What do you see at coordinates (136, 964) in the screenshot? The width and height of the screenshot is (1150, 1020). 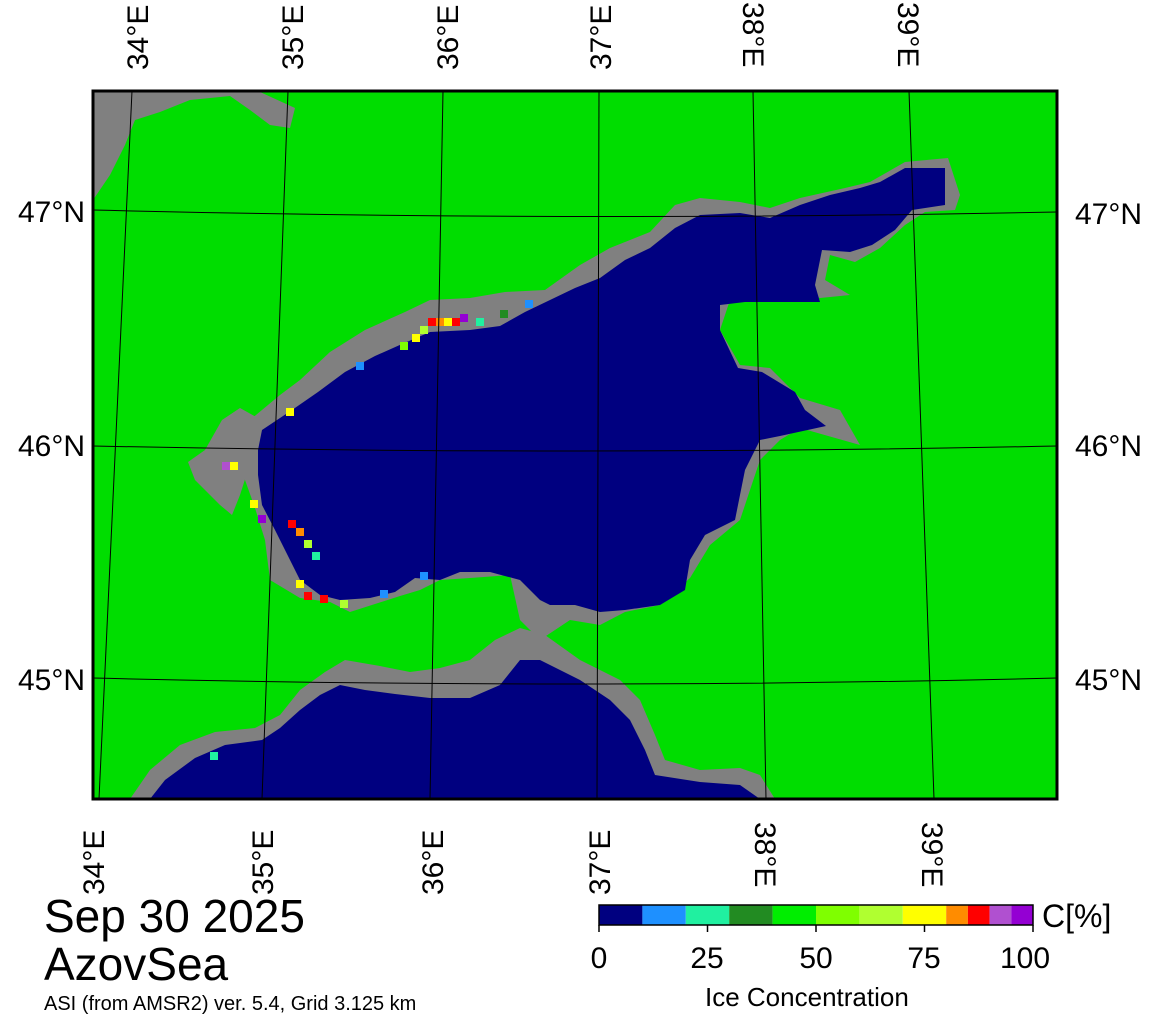 I see `region-label: AzovSea` at bounding box center [136, 964].